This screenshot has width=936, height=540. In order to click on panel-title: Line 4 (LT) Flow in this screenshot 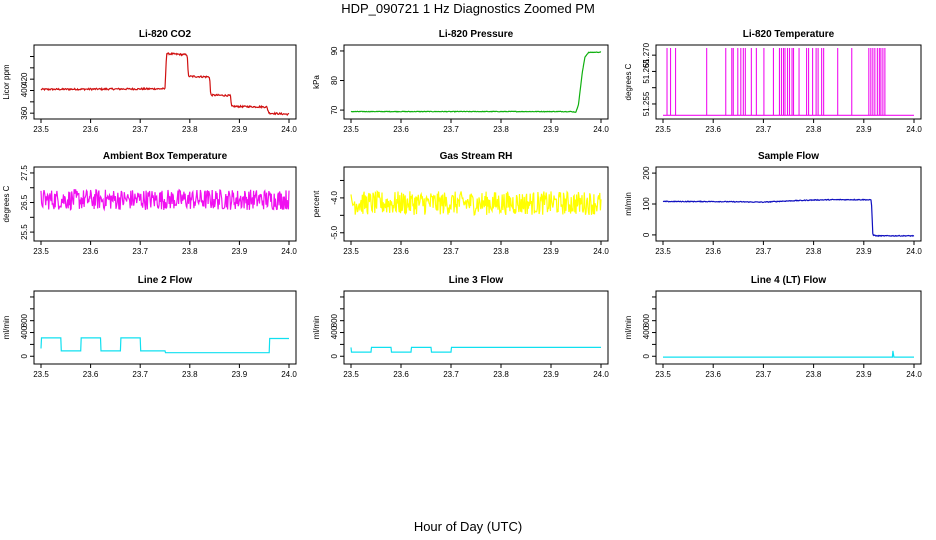, I will do `click(789, 280)`.